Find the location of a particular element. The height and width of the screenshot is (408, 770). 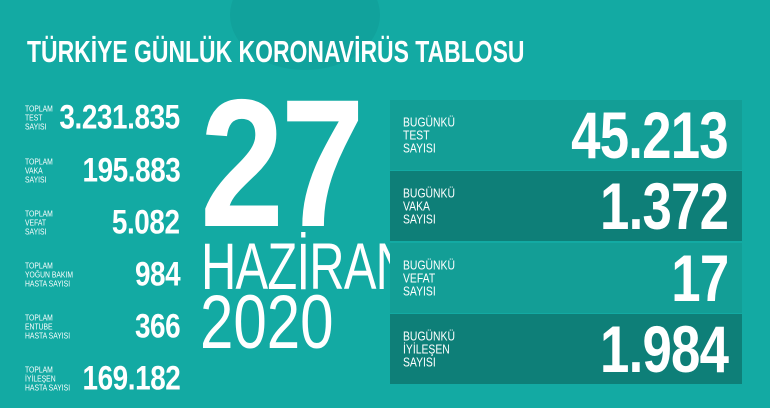

total-label: TOPLAM İYİLEŞEN HASTA SAYISI is located at coordinates (48, 378).